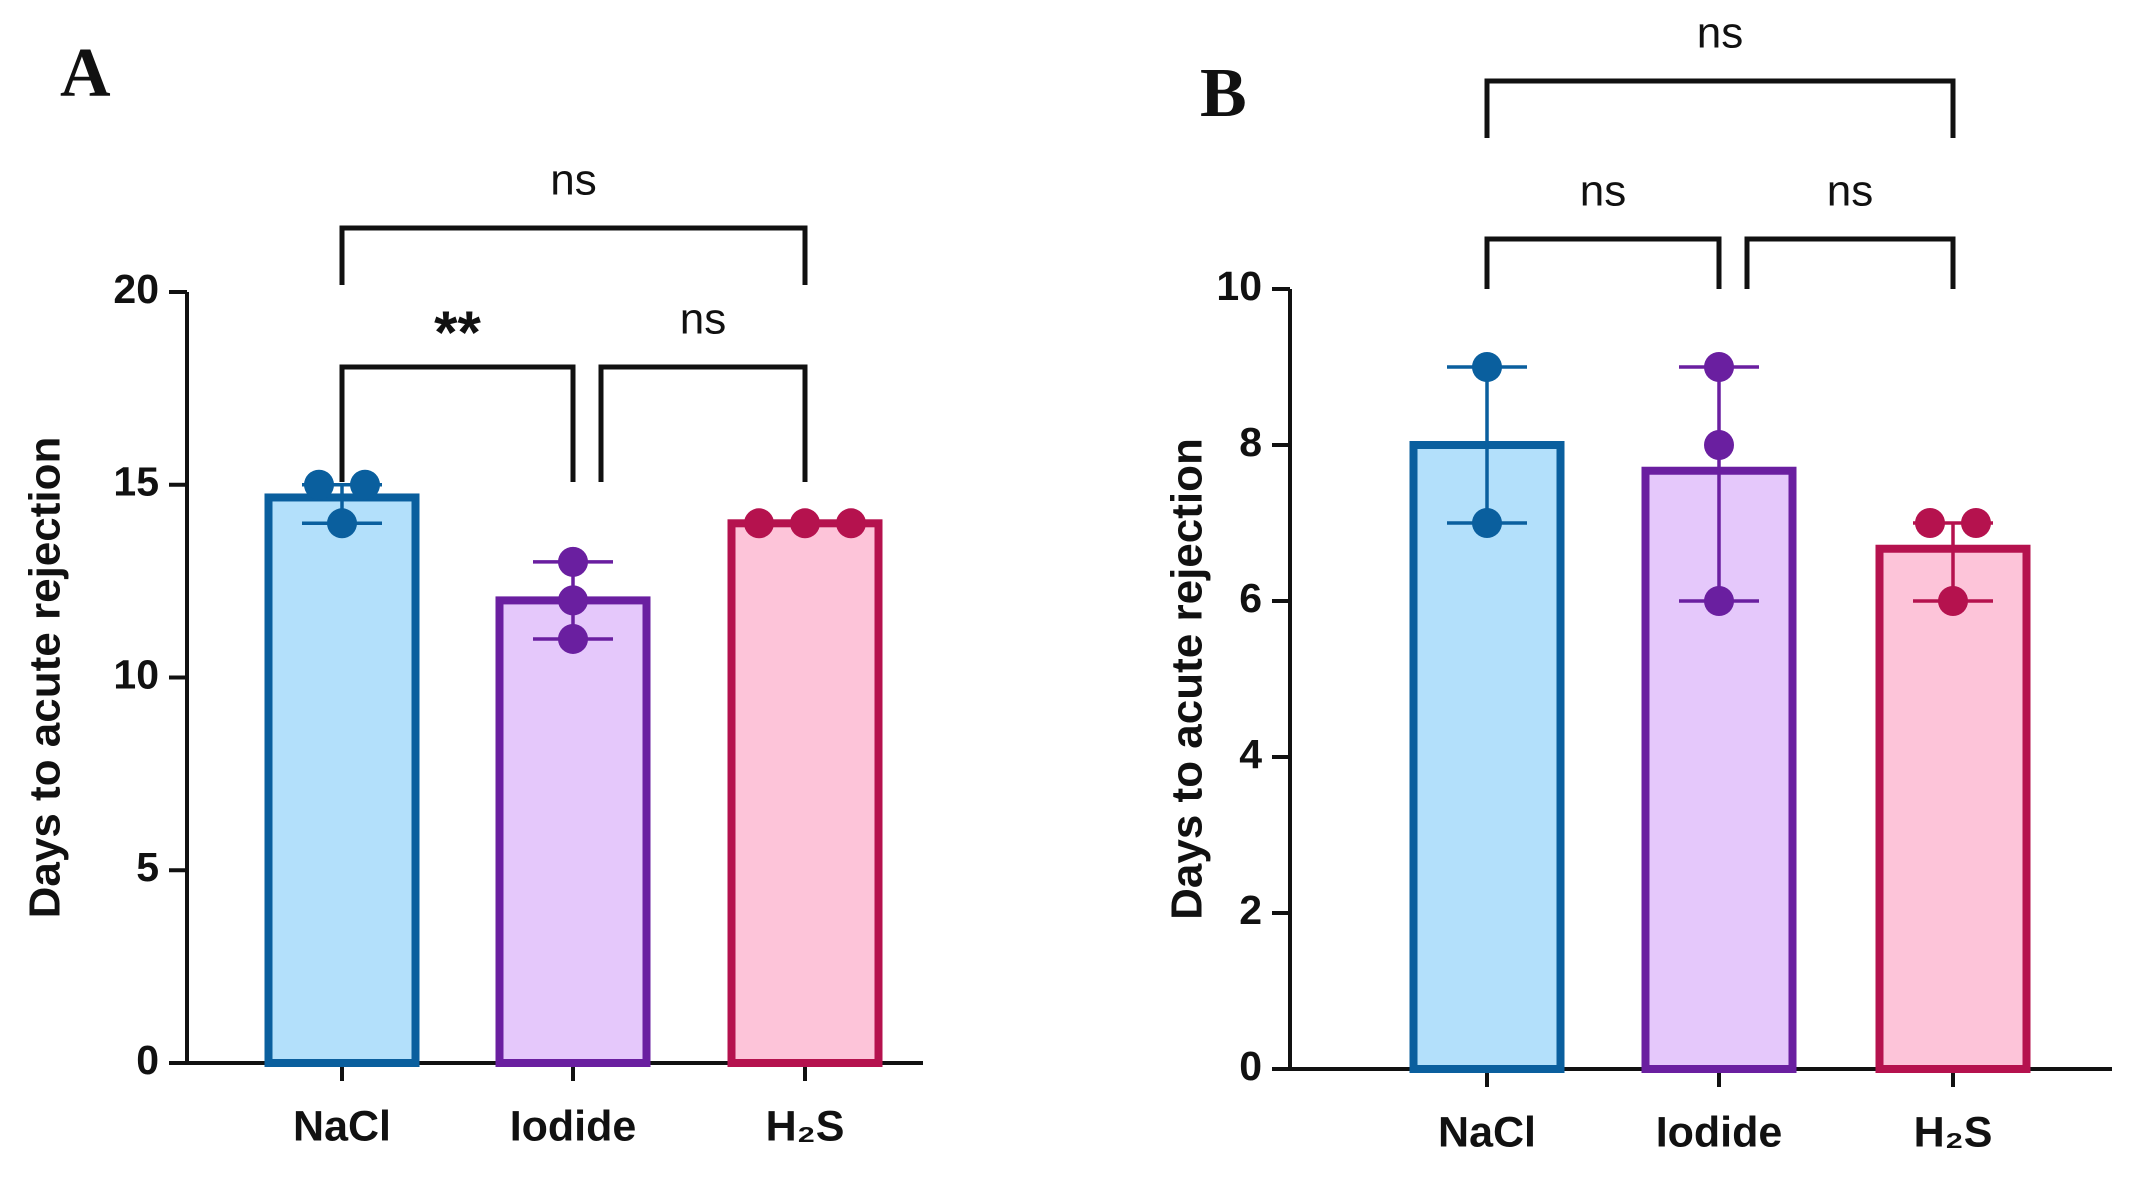 Image resolution: width=2130 pixels, height=1187 pixels. What do you see at coordinates (1223, 93) in the screenshot?
I see `panel-label: B` at bounding box center [1223, 93].